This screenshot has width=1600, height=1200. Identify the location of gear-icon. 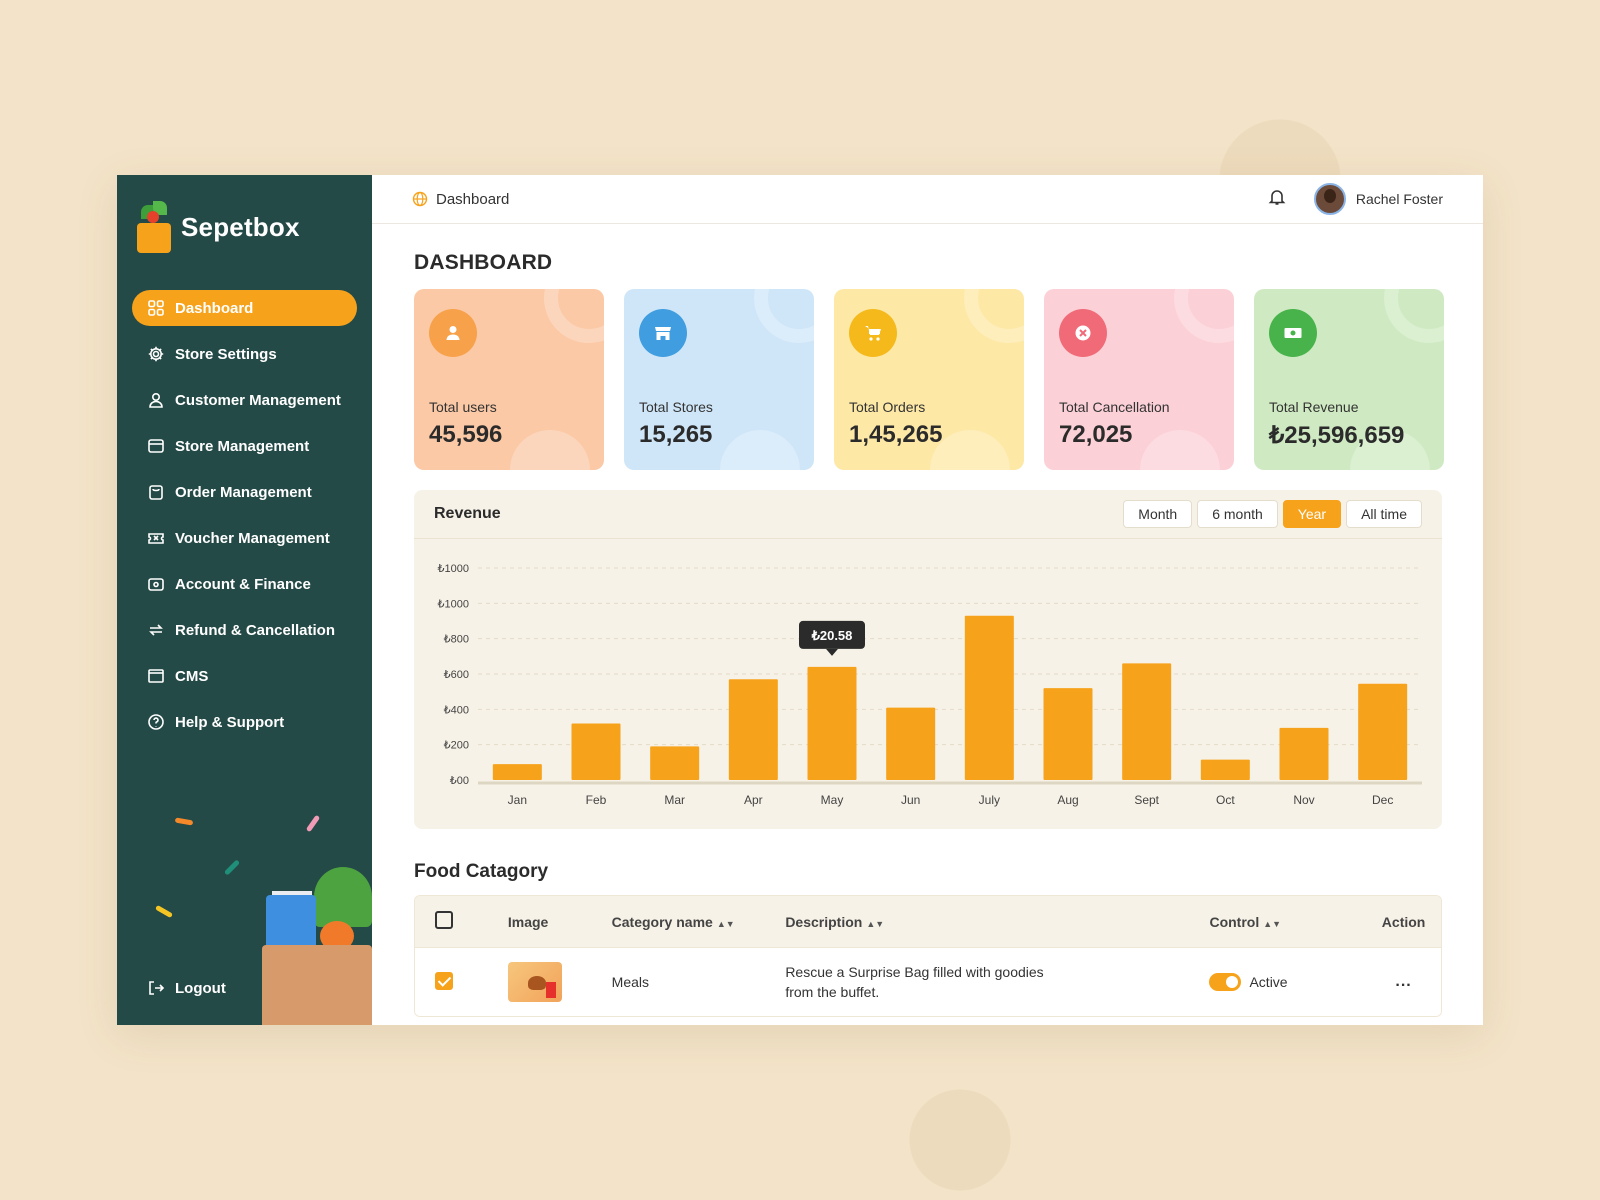
(156, 354).